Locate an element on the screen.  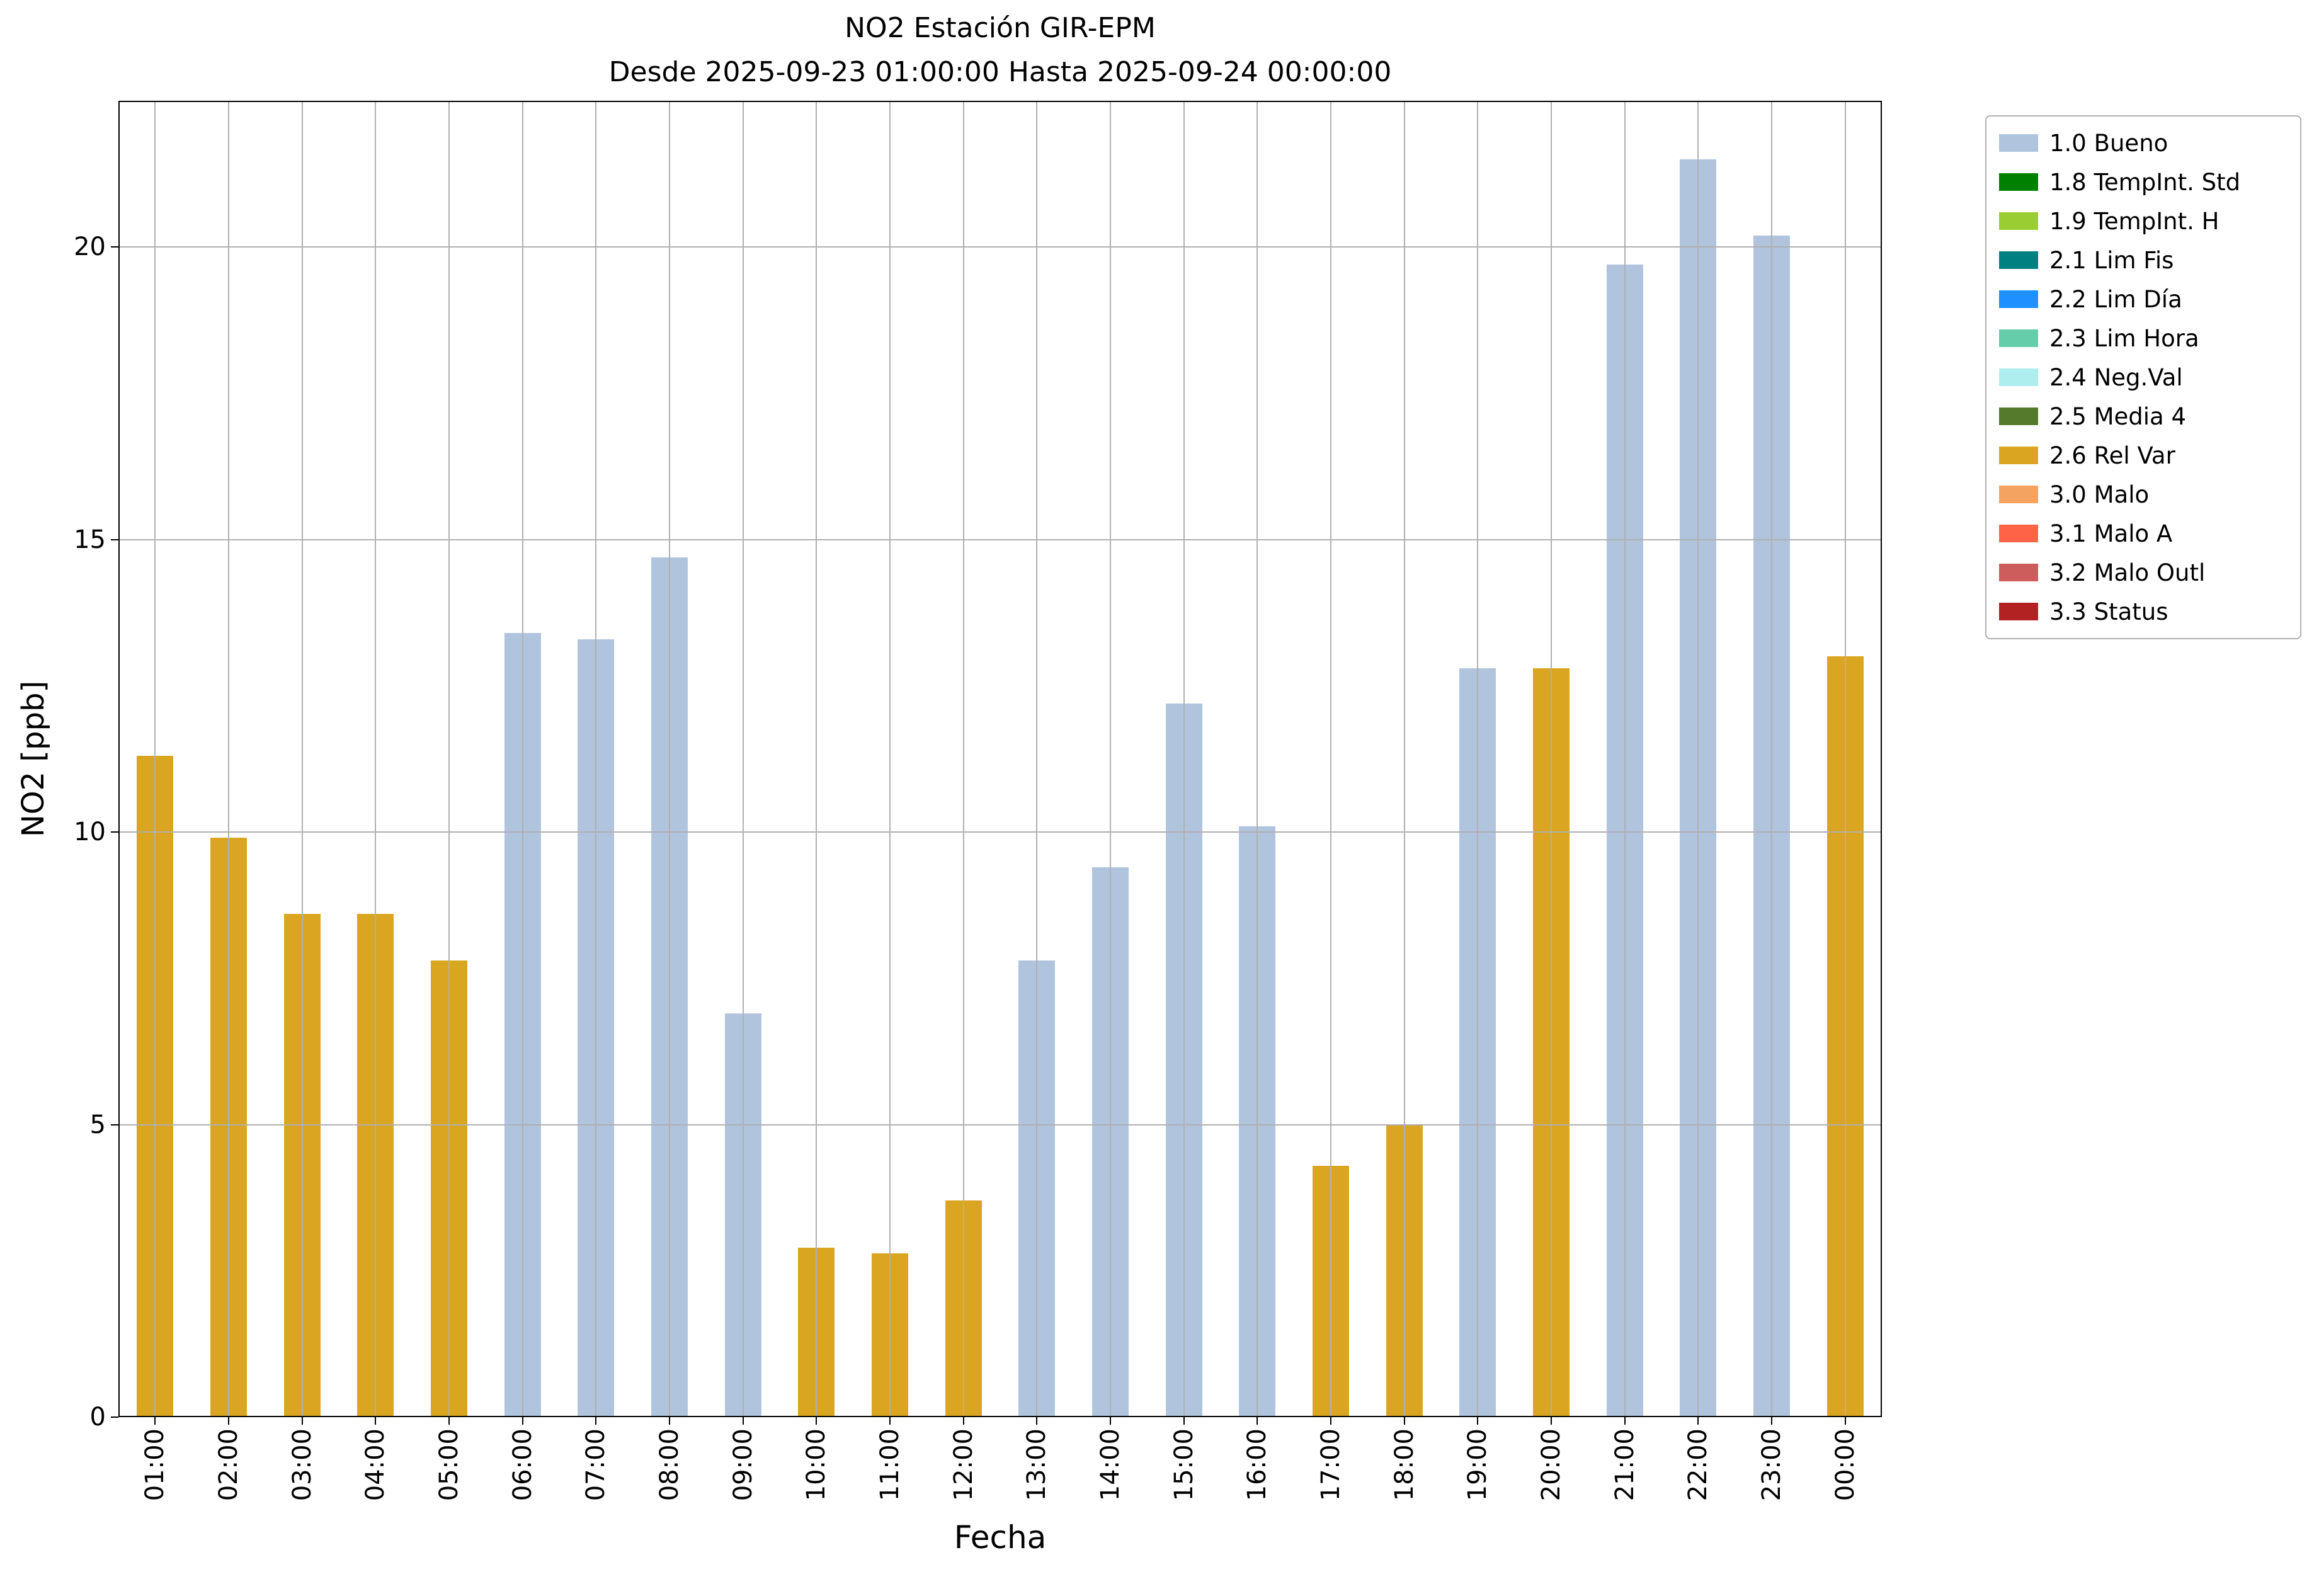
x-axis-label-text: Fecha is located at coordinates (1000, 1537).